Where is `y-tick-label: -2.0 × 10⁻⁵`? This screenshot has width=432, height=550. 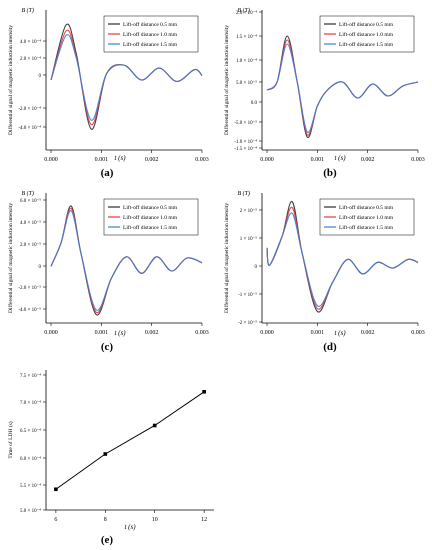
y-tick-label: -2.0 × 10⁻⁵ is located at coordinates (29, 288).